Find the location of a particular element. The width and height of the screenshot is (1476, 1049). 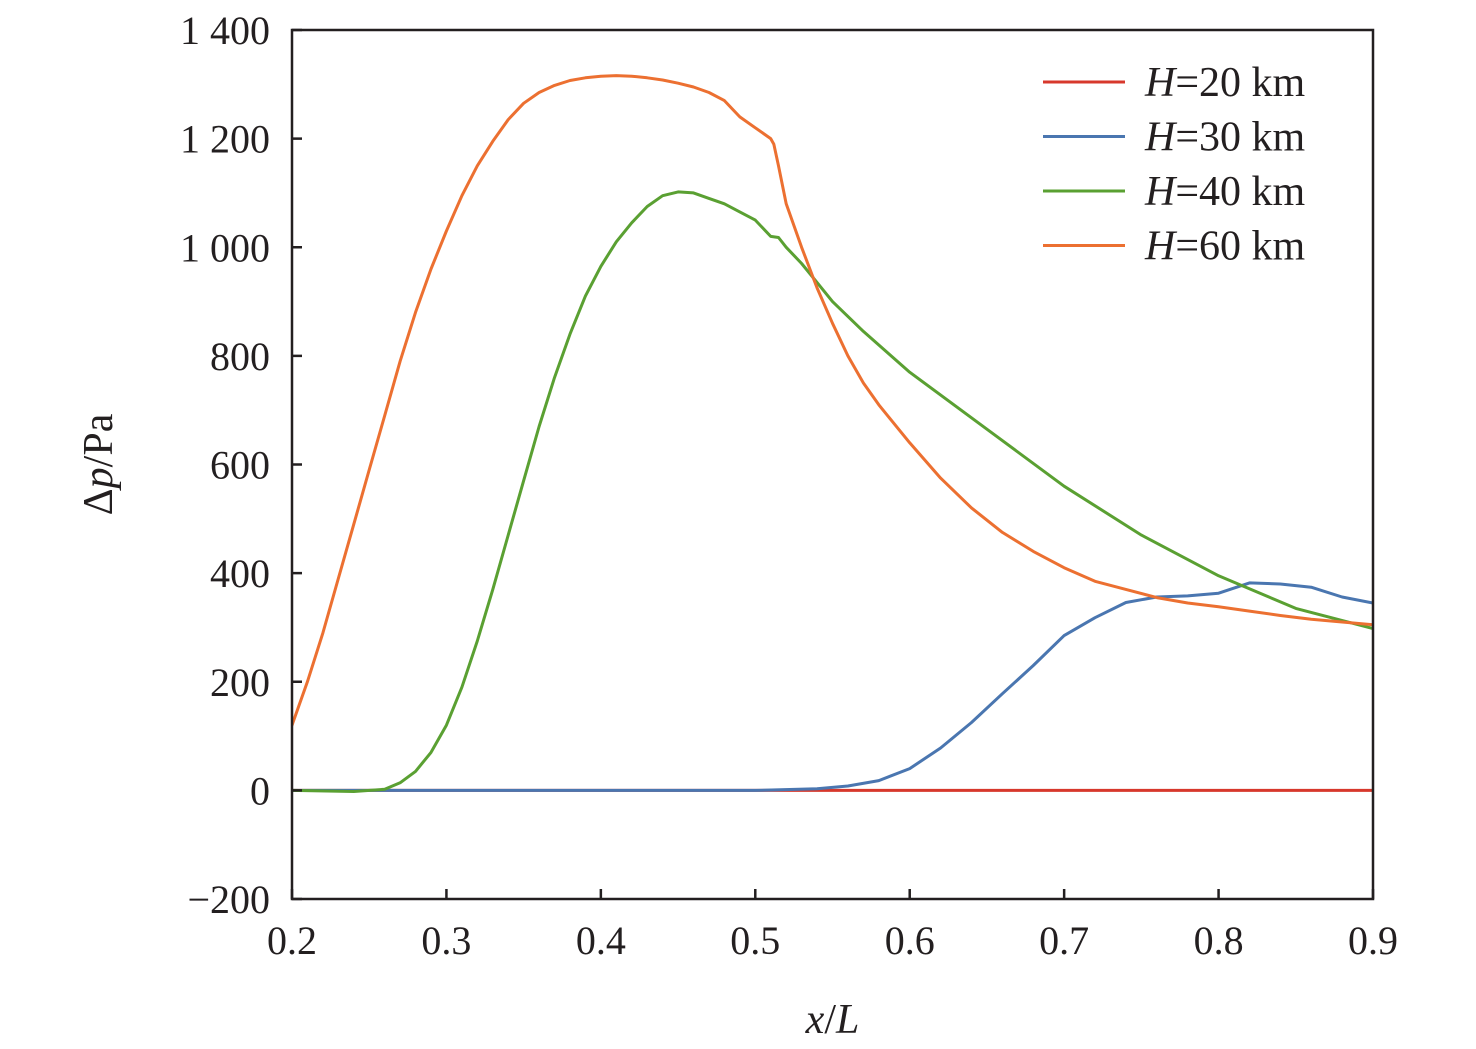

legend-item-1: H=20 km is located at coordinates (1174, 83).